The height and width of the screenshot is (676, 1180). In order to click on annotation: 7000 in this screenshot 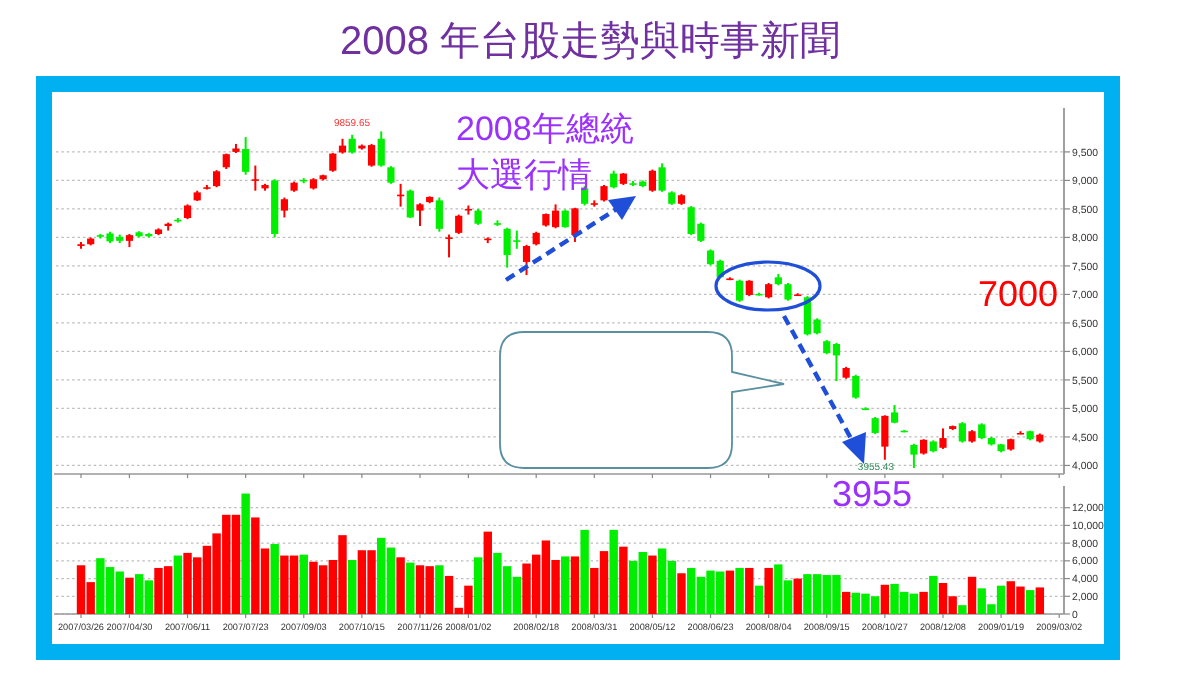, I will do `click(1017, 294)`.